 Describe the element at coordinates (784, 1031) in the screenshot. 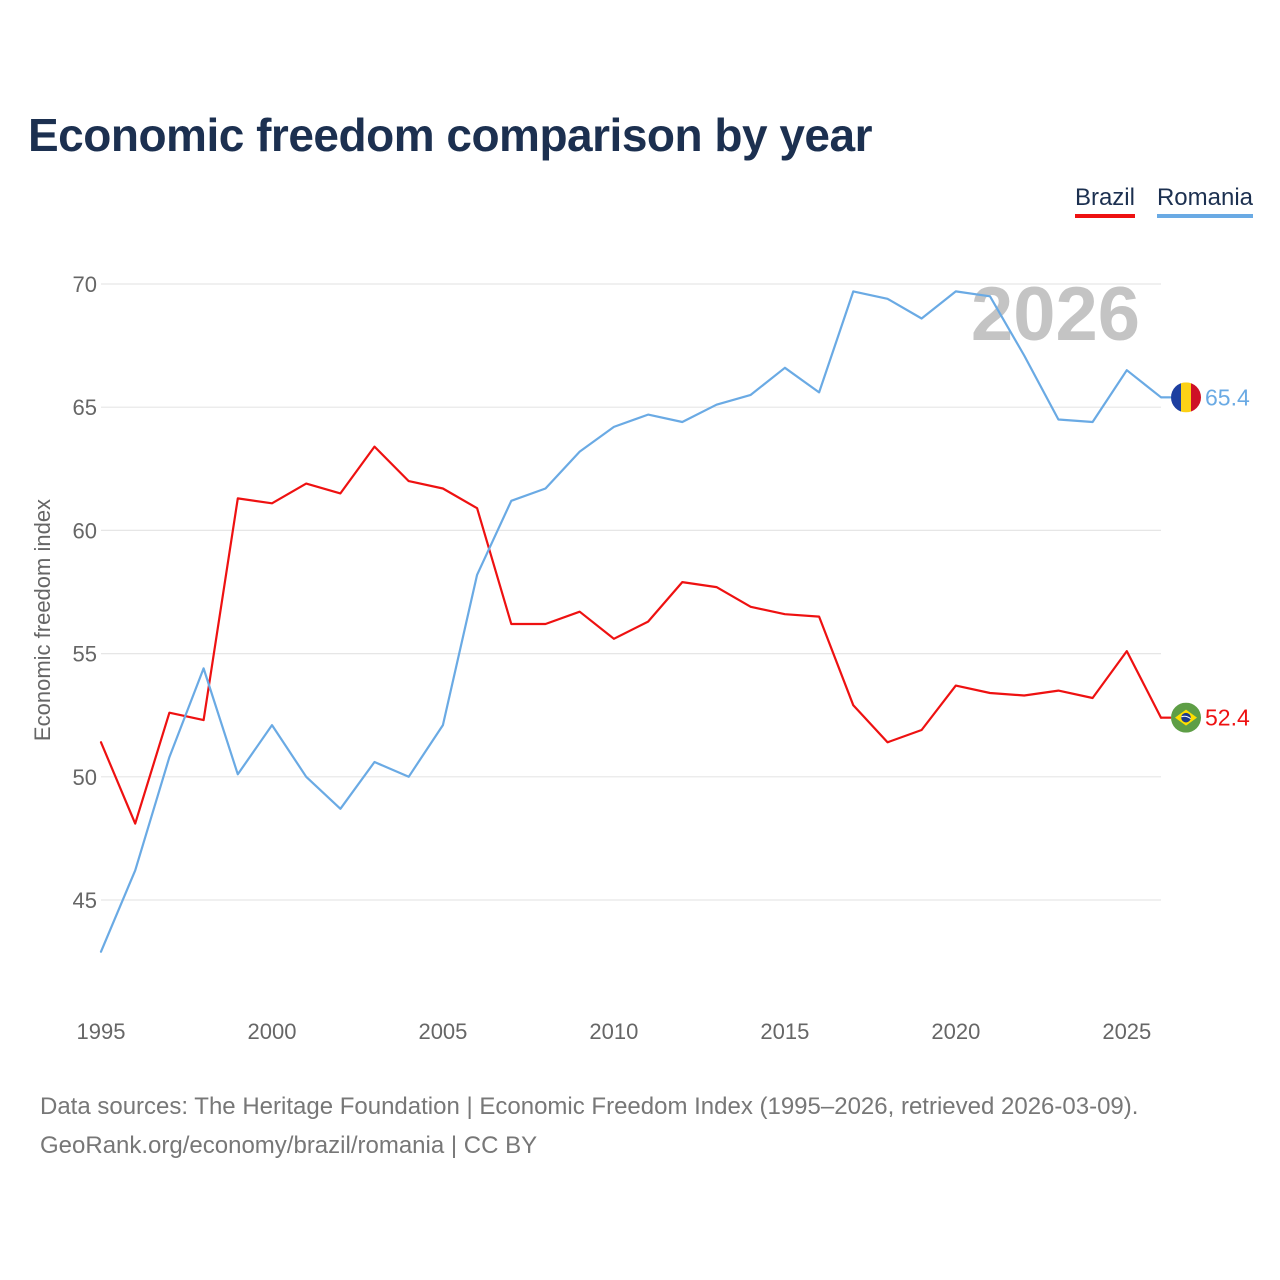

I see `x-tick-label: 2015` at that location.